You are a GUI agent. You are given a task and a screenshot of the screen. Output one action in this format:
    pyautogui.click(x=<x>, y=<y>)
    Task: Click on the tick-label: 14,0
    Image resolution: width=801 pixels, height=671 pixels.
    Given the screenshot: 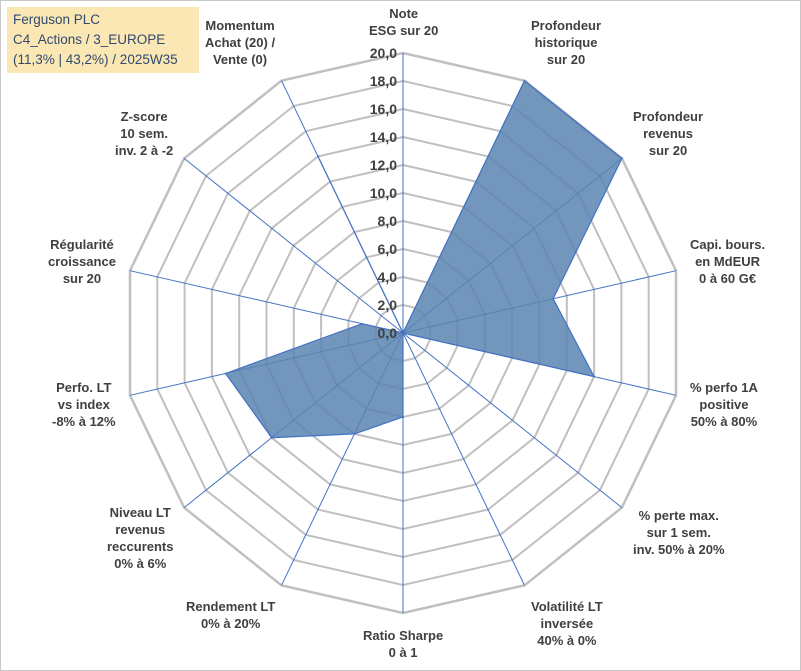 What is the action you would take?
    pyautogui.click(x=383, y=137)
    